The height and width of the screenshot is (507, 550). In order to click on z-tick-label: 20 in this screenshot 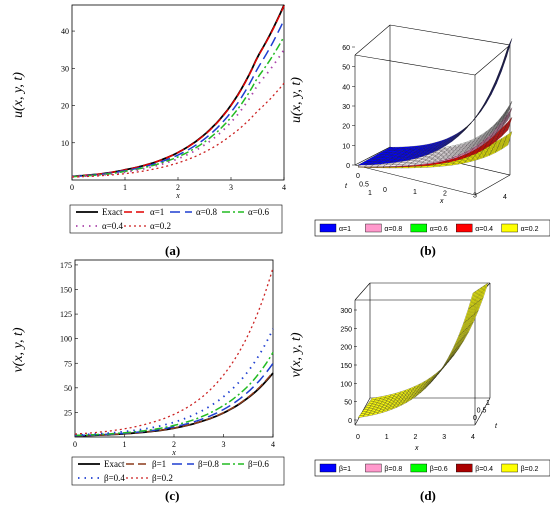, I will do `click(346, 127)`.